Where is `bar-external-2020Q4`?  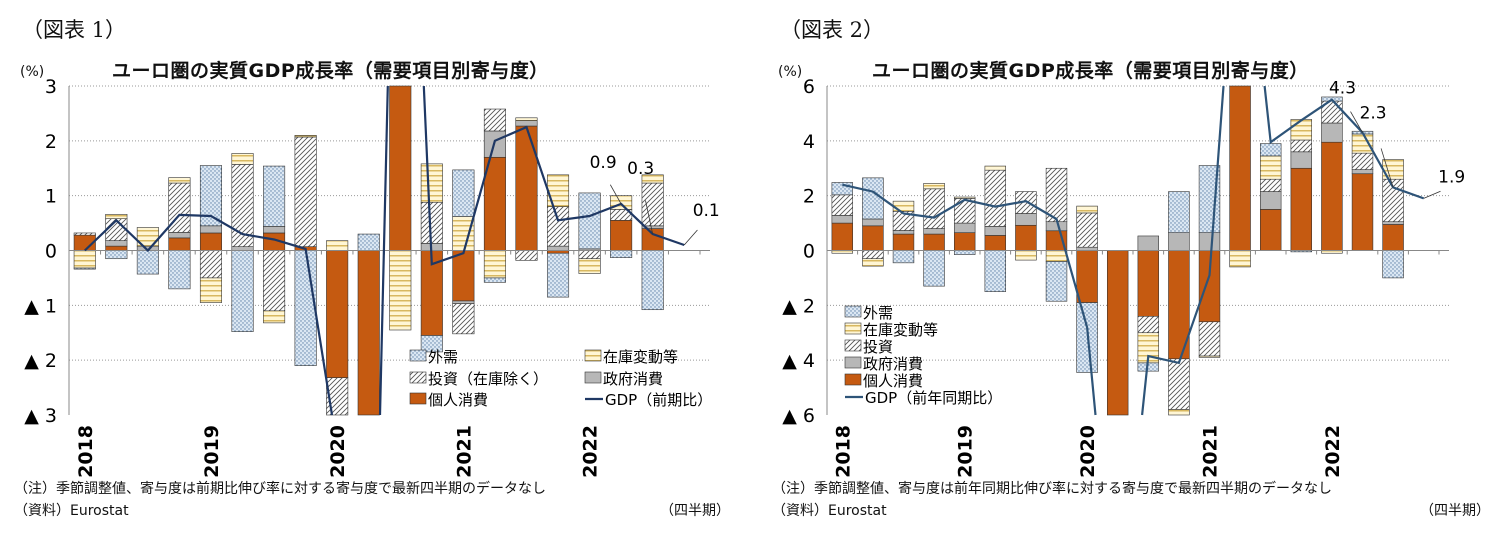 bar-external-2020Q4 is located at coordinates (1179, 212).